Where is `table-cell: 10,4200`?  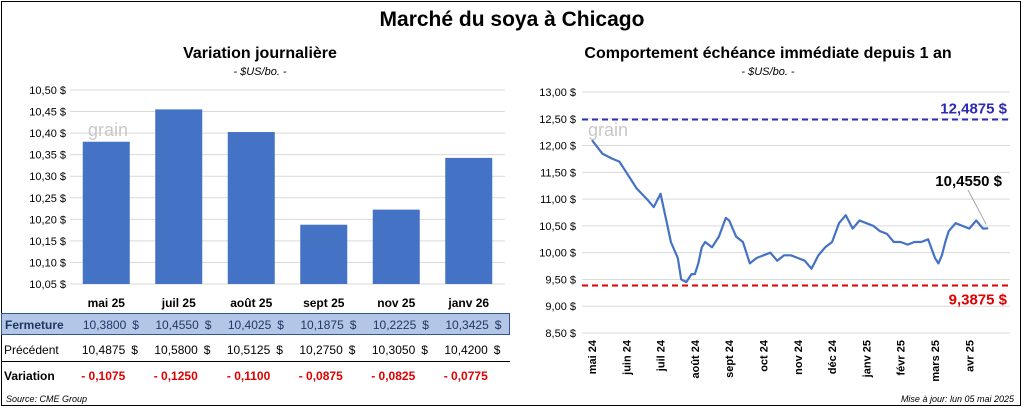
table-cell: 10,4200 is located at coordinates (466, 350).